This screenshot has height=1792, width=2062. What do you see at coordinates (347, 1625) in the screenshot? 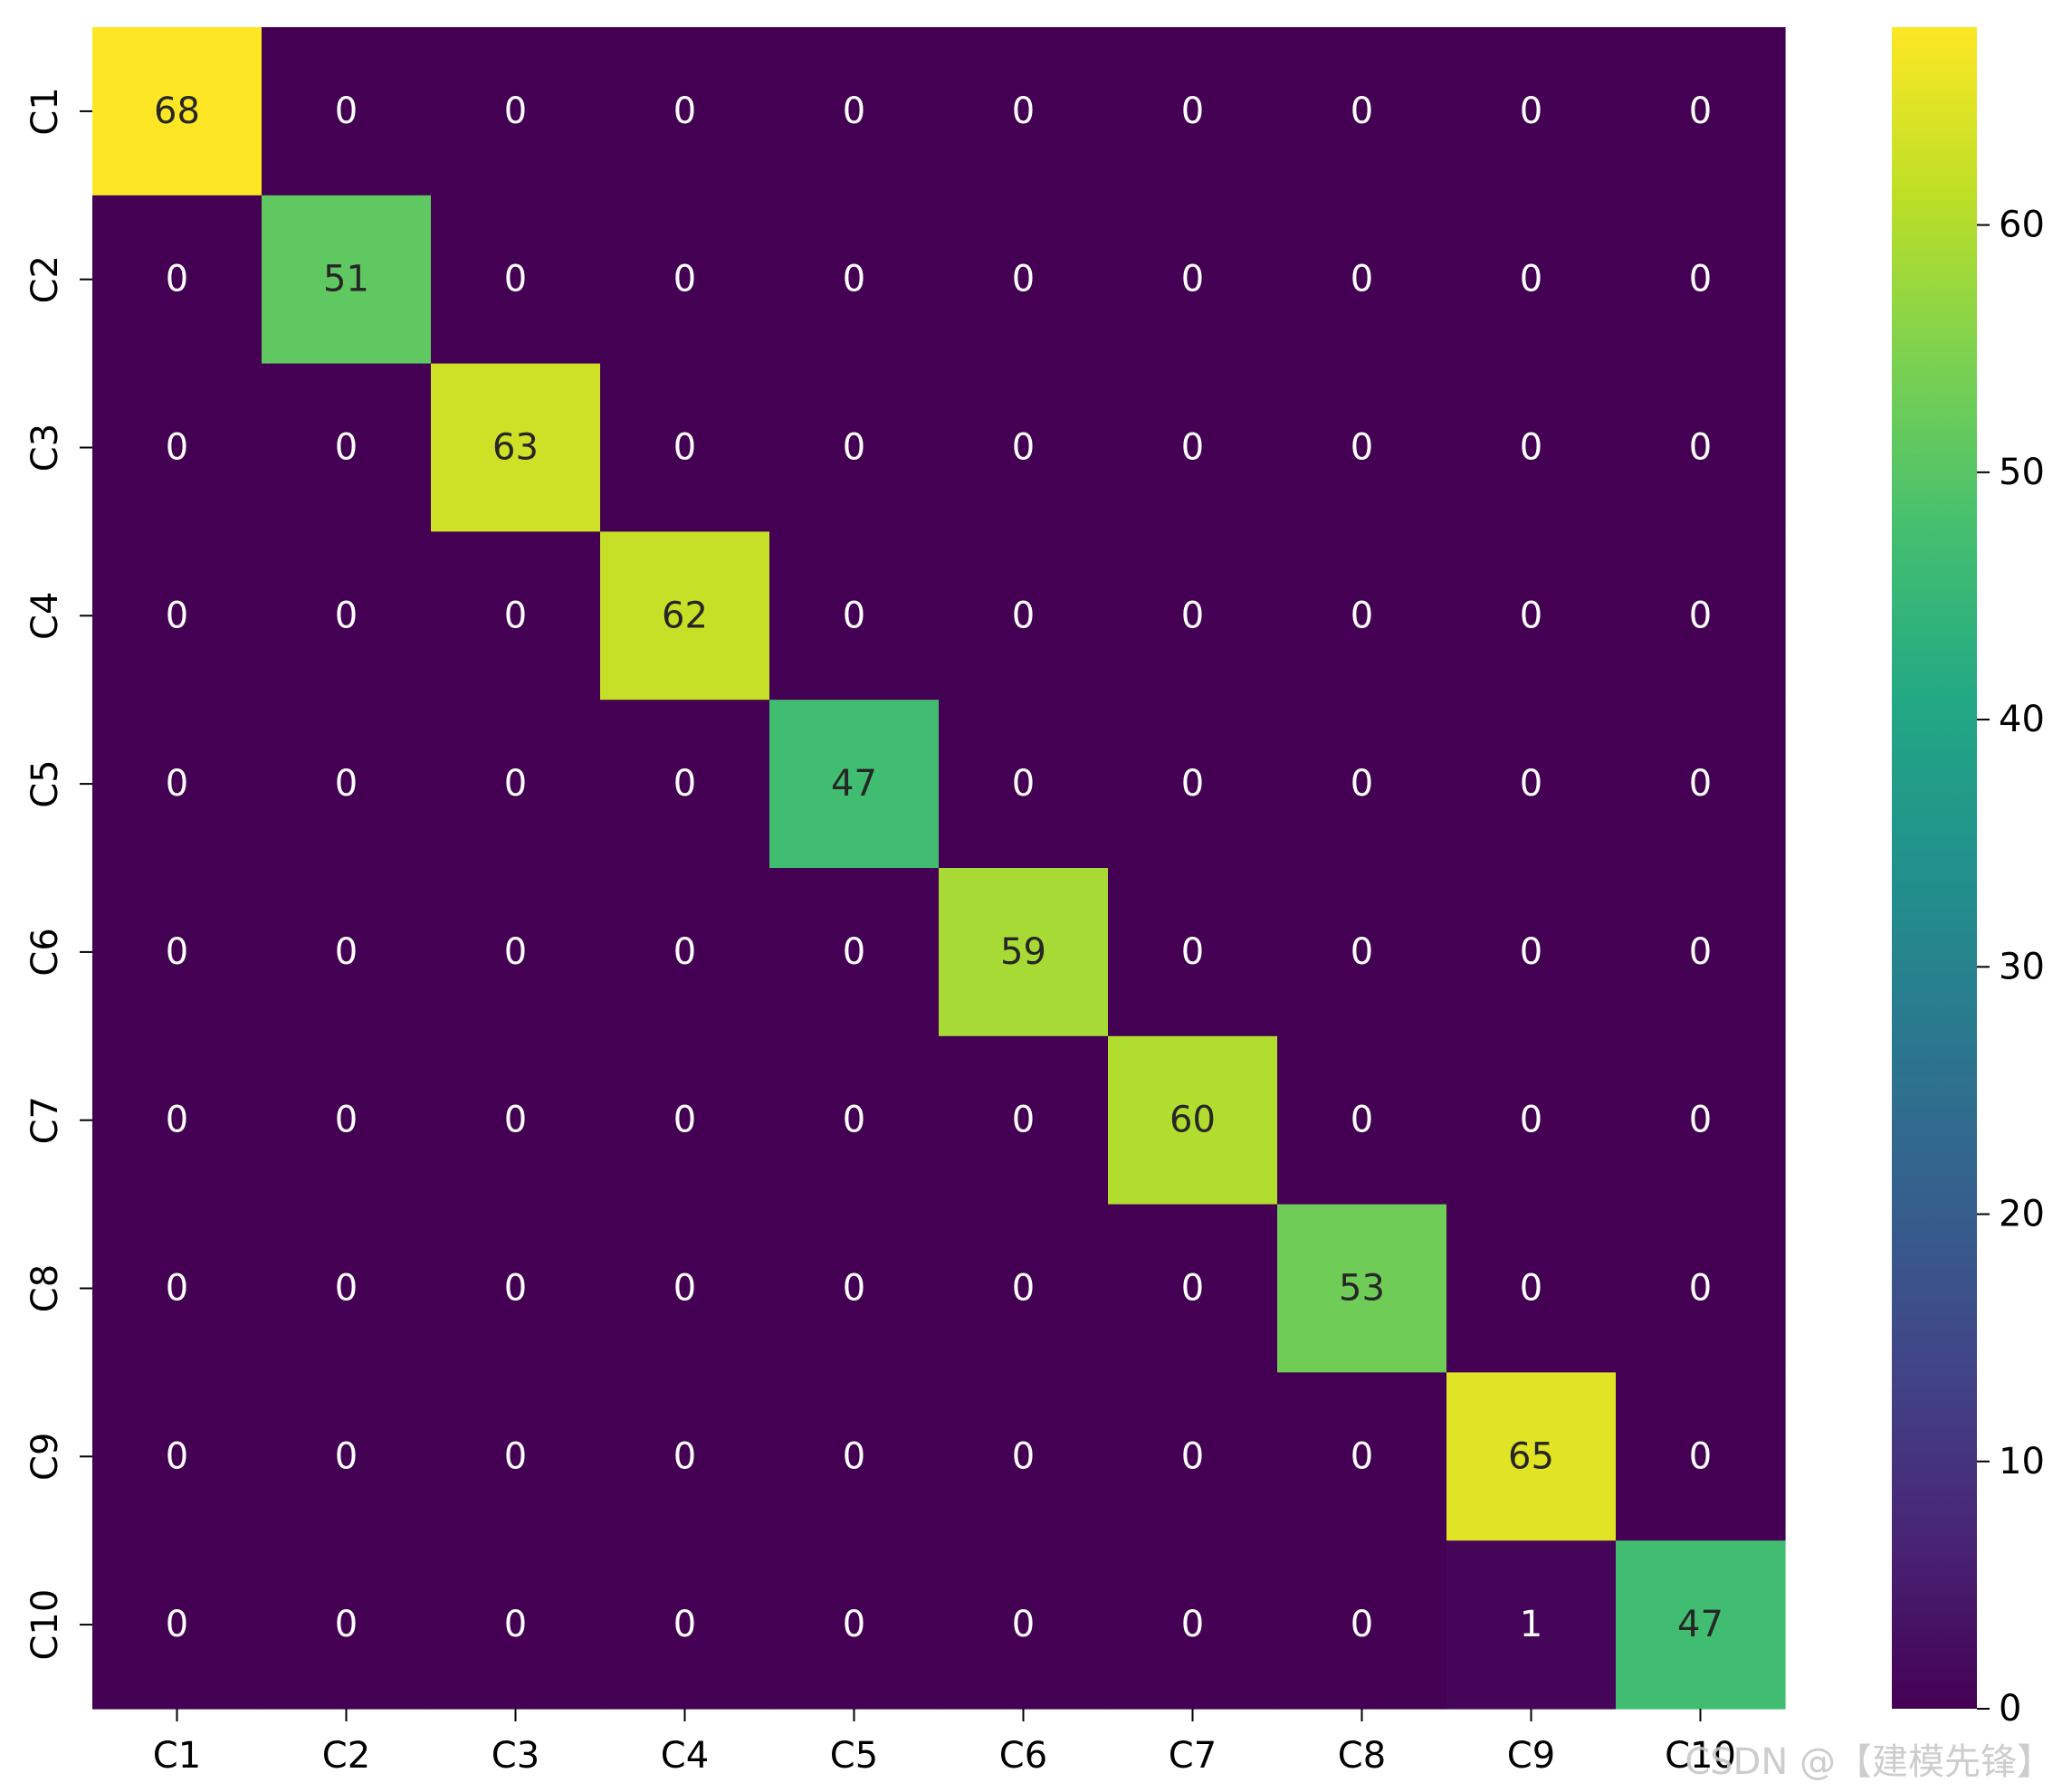
I see `heatmap-cell-C10-C2` at bounding box center [347, 1625].